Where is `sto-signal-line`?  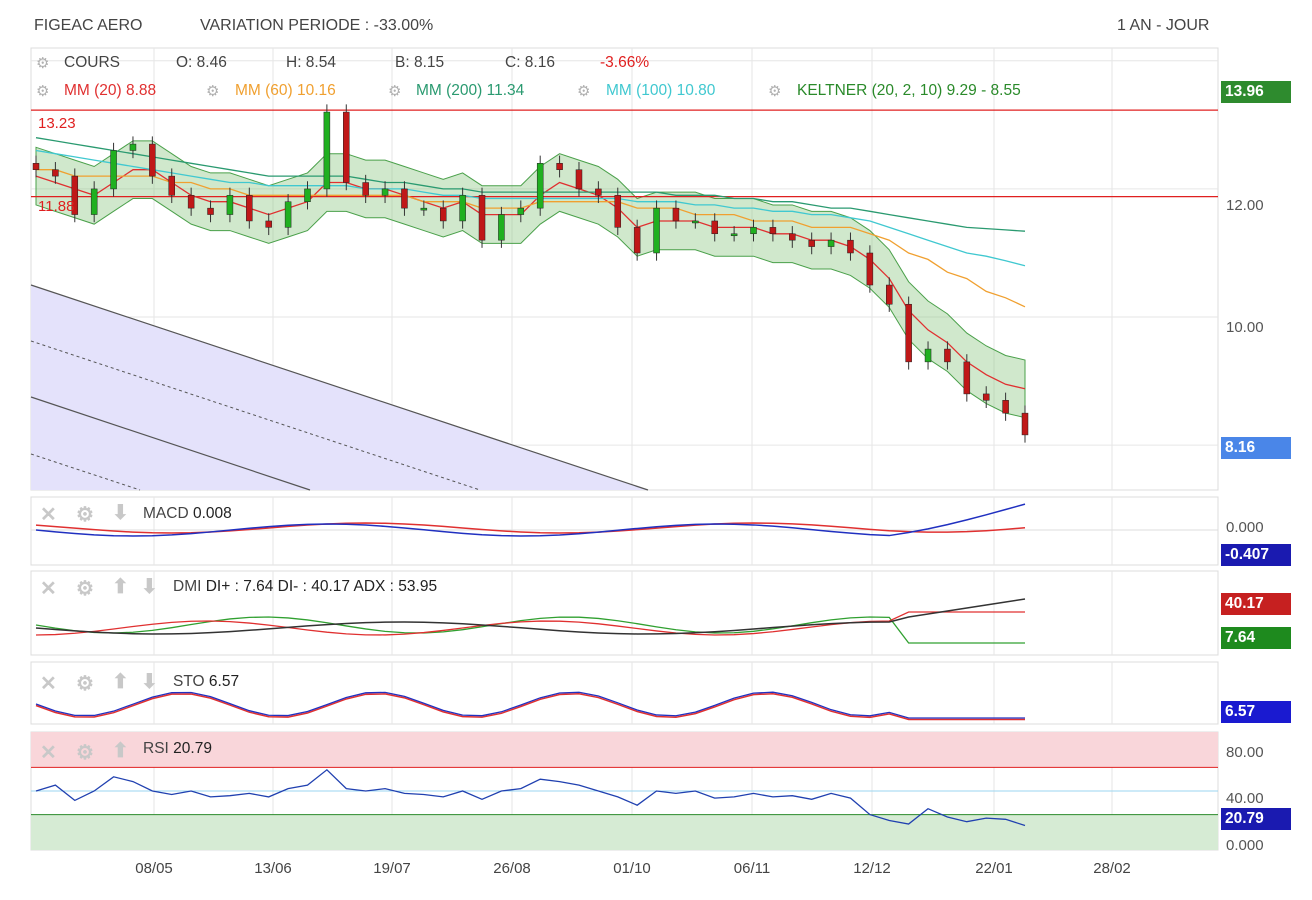 sto-signal-line is located at coordinates (530, 706).